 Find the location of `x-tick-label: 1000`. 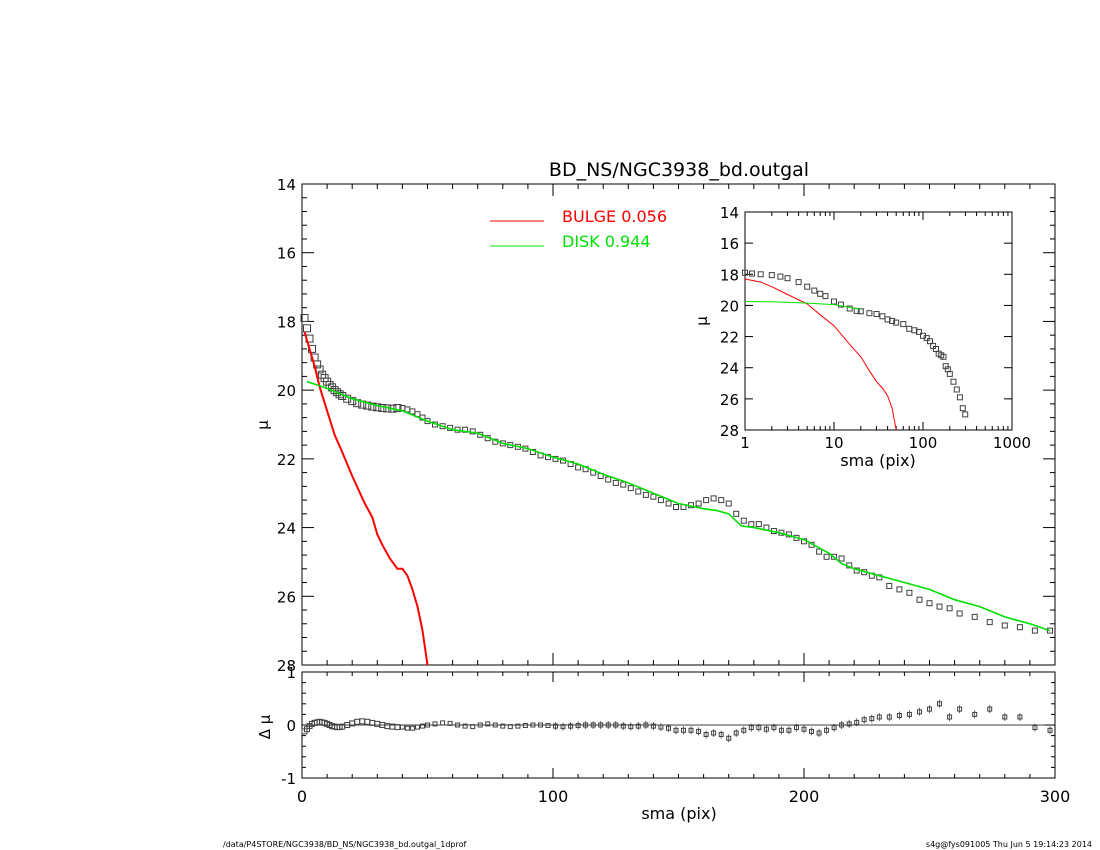

x-tick-label: 1000 is located at coordinates (1012, 443).